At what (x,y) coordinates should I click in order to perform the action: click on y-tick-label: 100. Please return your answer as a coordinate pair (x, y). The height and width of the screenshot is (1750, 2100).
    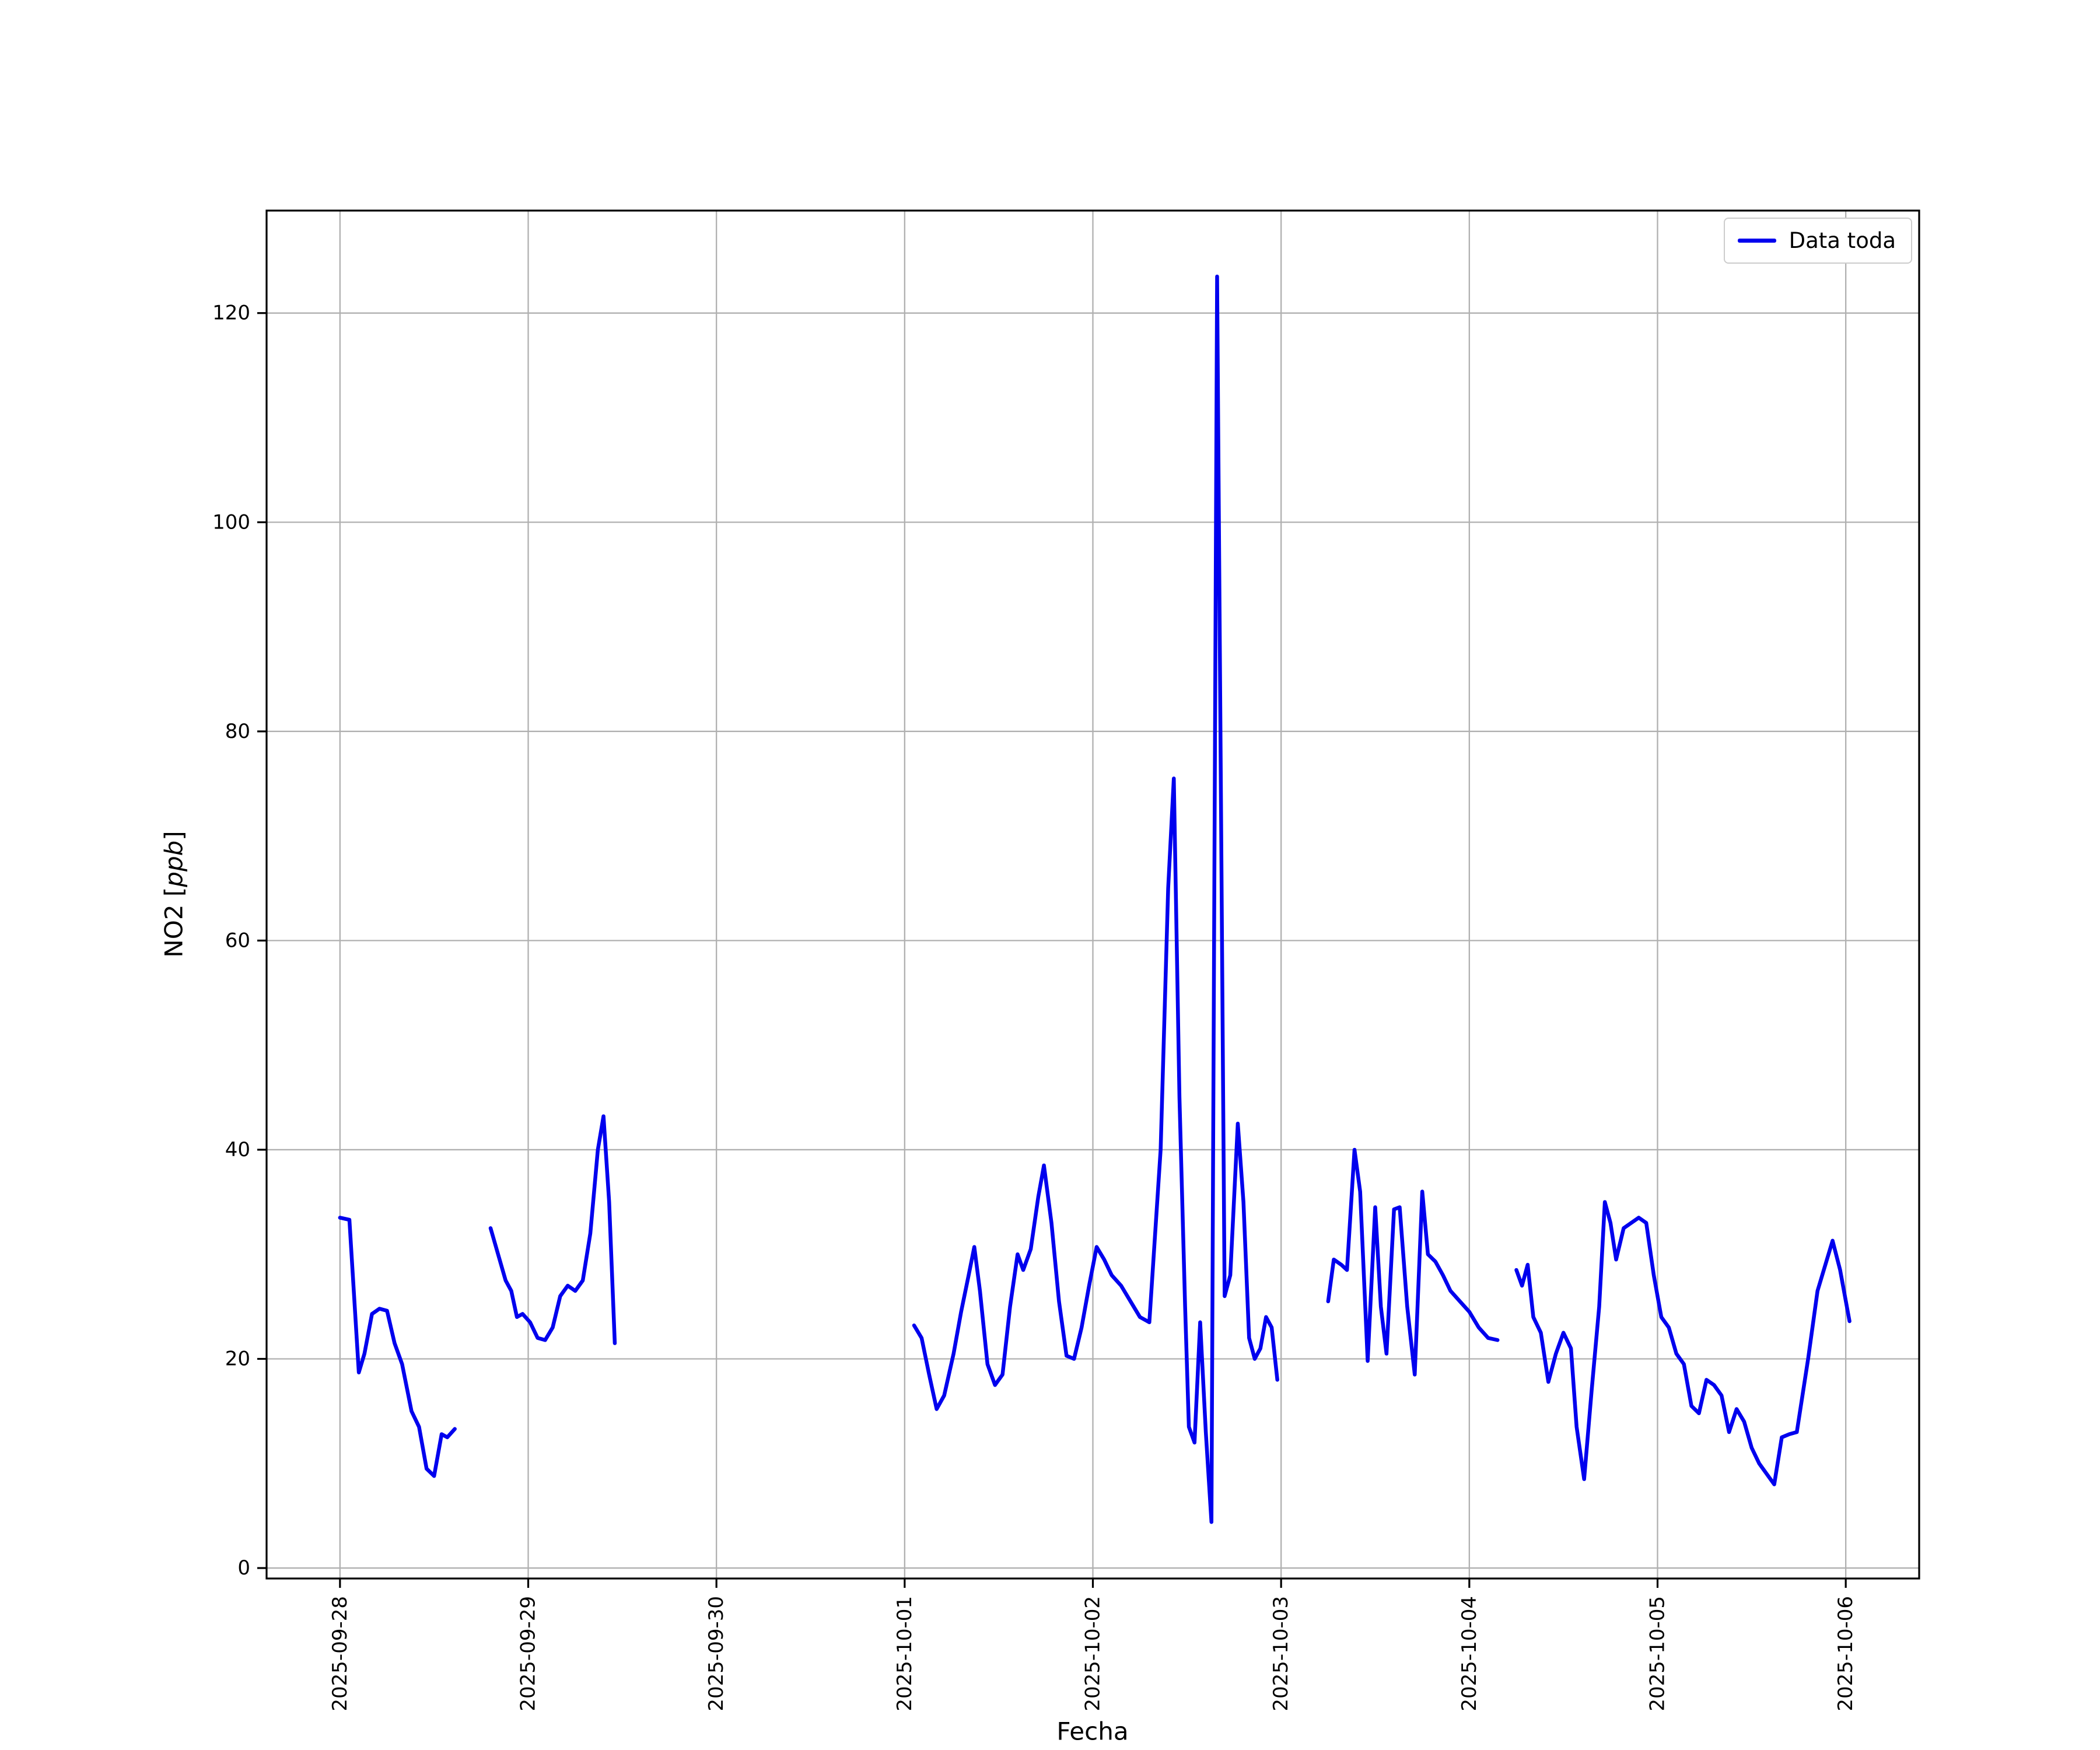
    Looking at the image, I should click on (231, 522).